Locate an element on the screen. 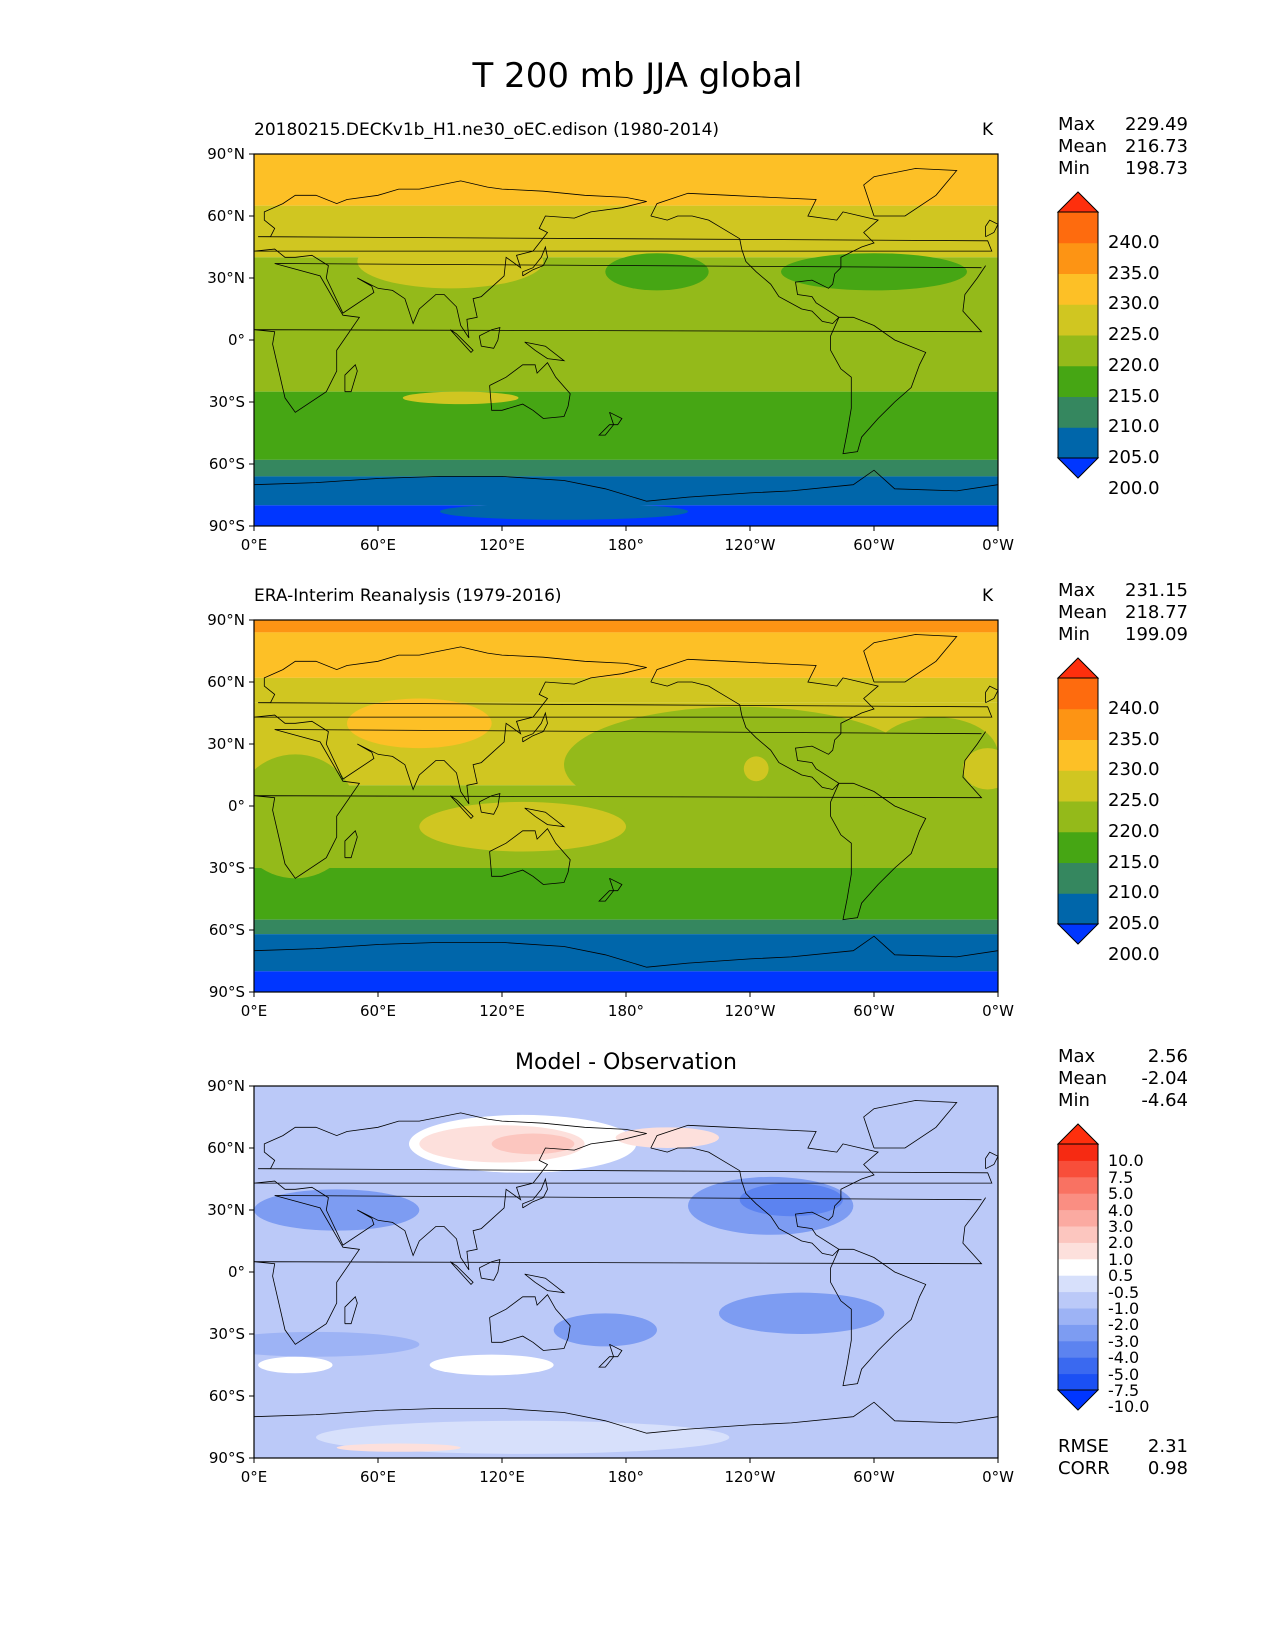  colorbar-label: 3.0 is located at coordinates (1121, 1226).